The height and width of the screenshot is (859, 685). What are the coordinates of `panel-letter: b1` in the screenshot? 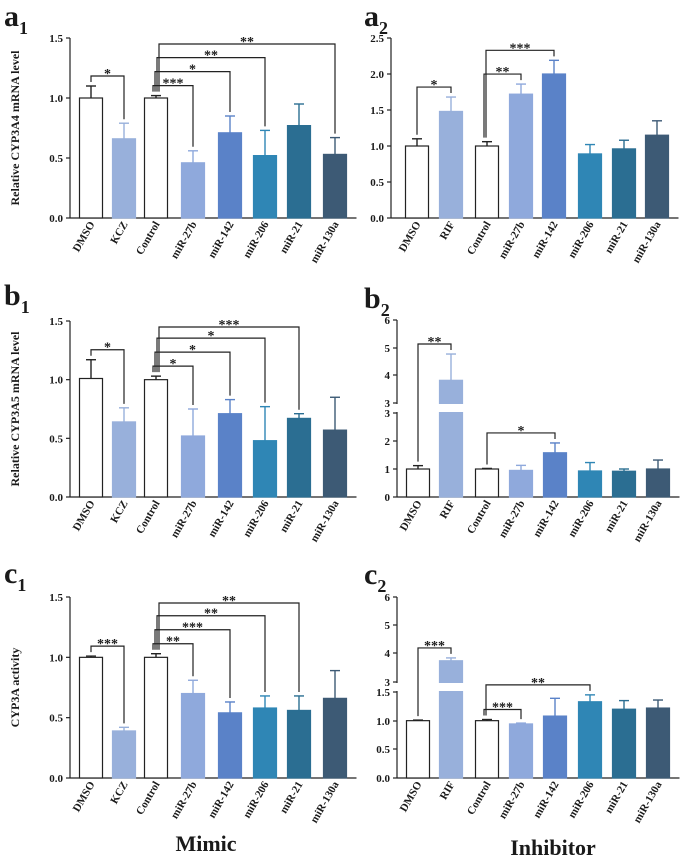 It's located at (17, 298).